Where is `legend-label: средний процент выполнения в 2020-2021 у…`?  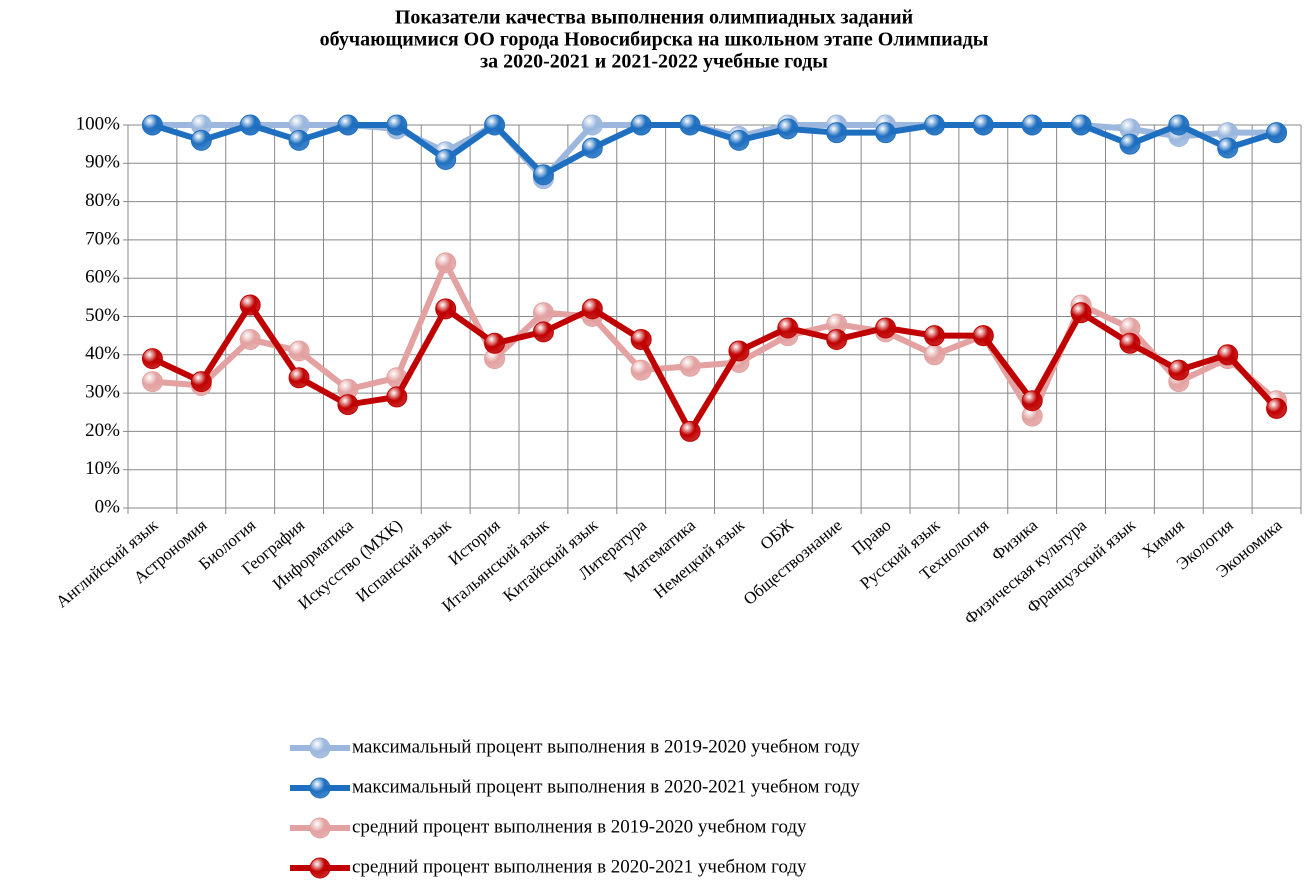 legend-label: средний процент выполнения в 2020-2021 у… is located at coordinates (579, 866).